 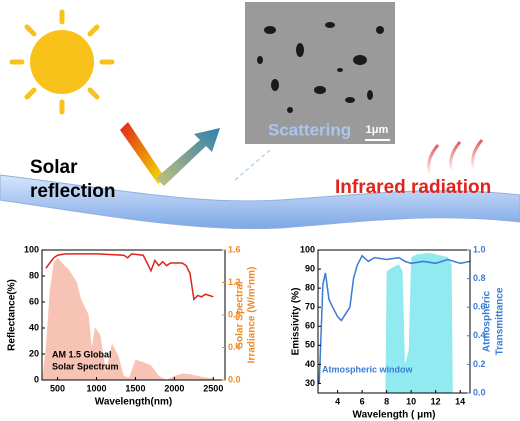 I want to click on x-tick-label: 10, so click(x=411, y=401).